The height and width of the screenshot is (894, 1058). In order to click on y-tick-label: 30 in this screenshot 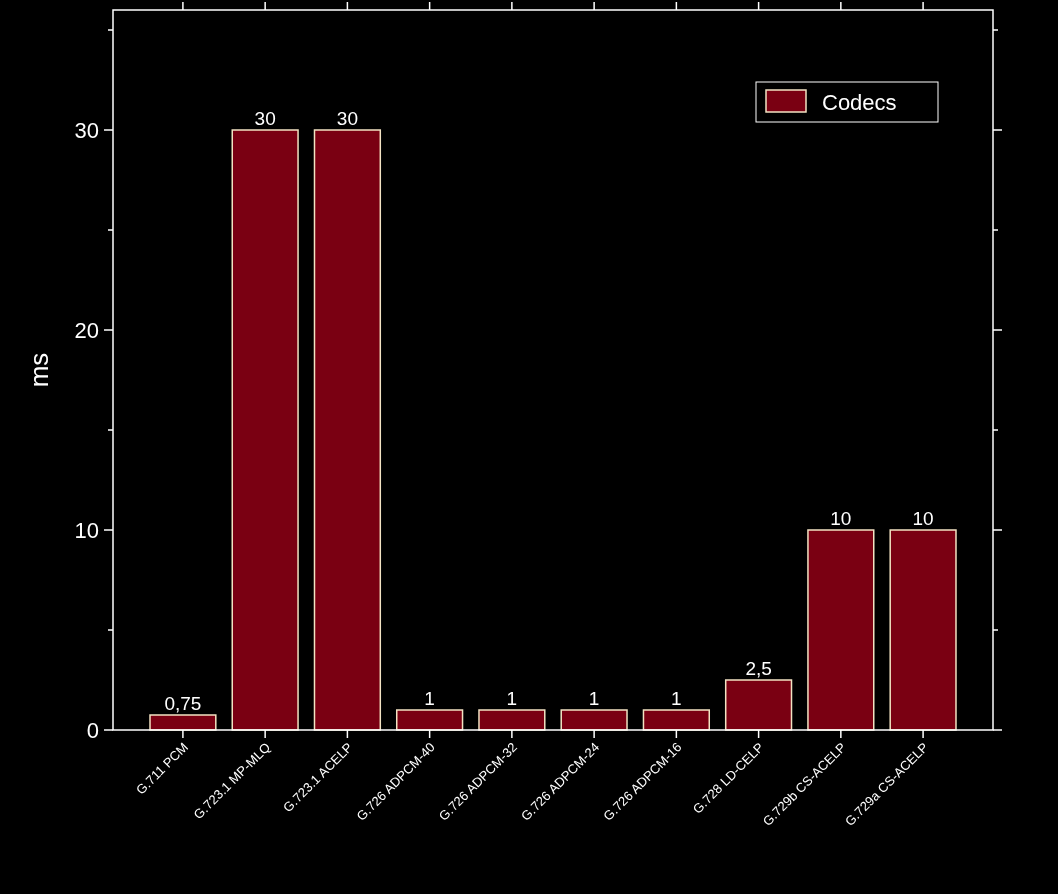, I will do `click(86, 130)`.